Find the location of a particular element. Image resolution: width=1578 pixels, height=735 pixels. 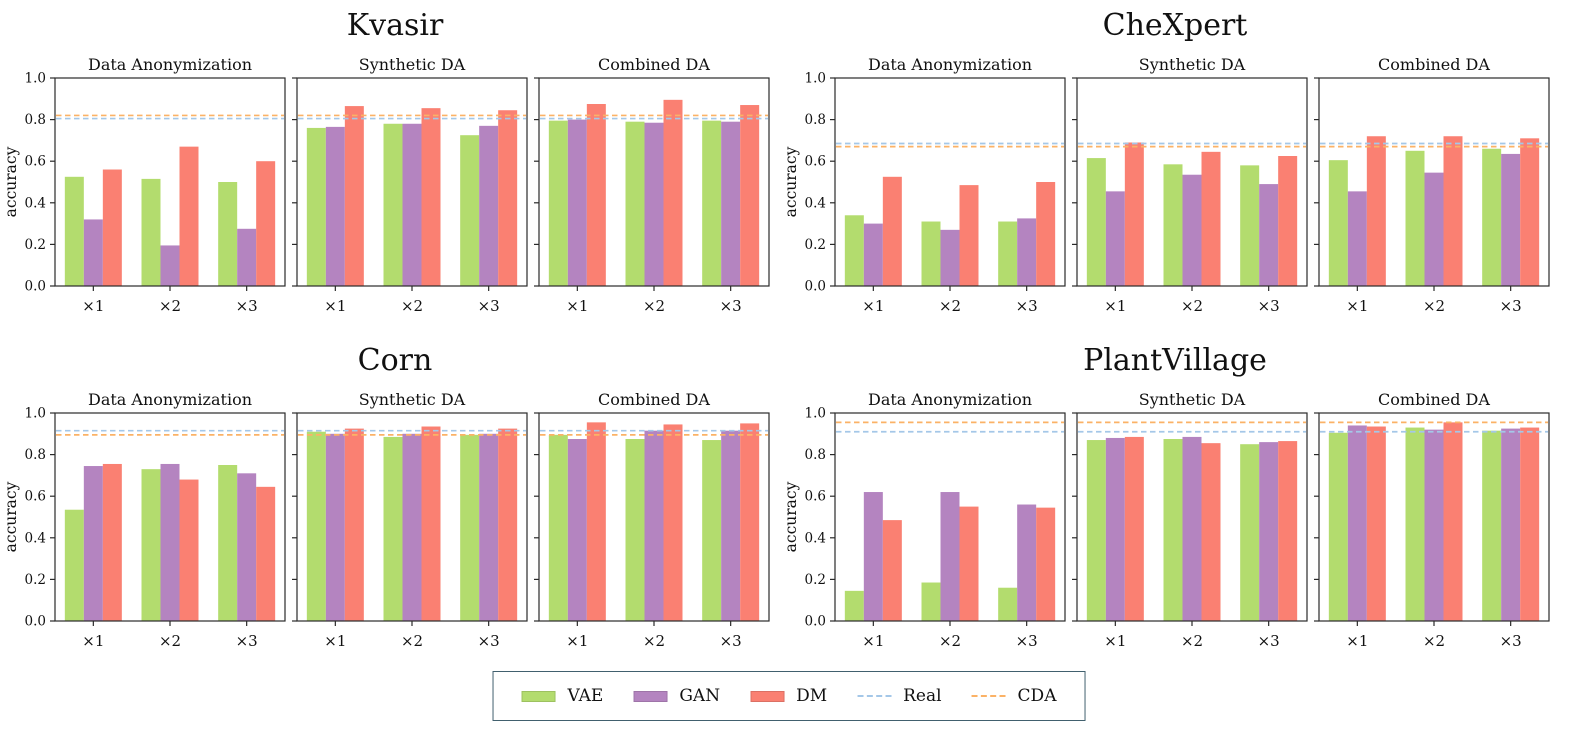

legend-item-real: Real is located at coordinates (899, 696).